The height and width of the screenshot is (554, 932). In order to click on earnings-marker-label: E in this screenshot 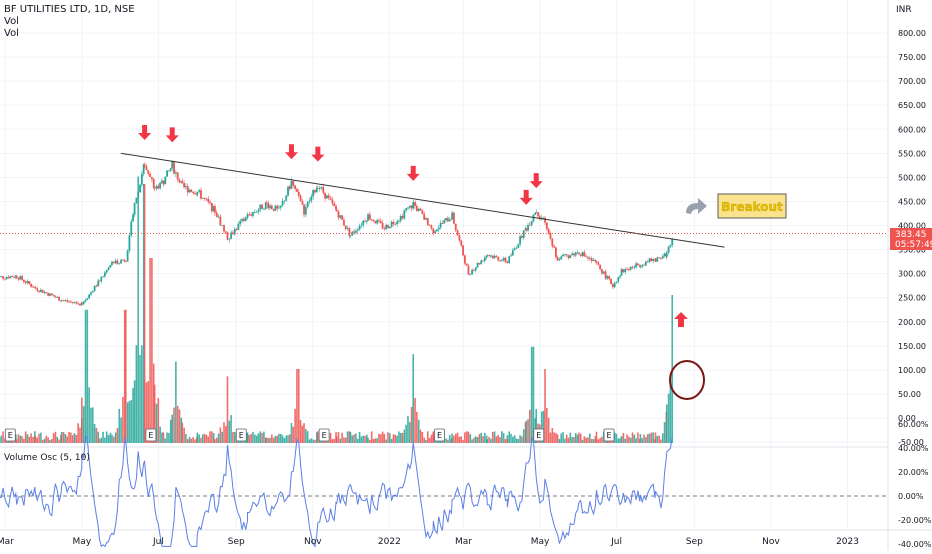, I will do `click(150, 435)`.